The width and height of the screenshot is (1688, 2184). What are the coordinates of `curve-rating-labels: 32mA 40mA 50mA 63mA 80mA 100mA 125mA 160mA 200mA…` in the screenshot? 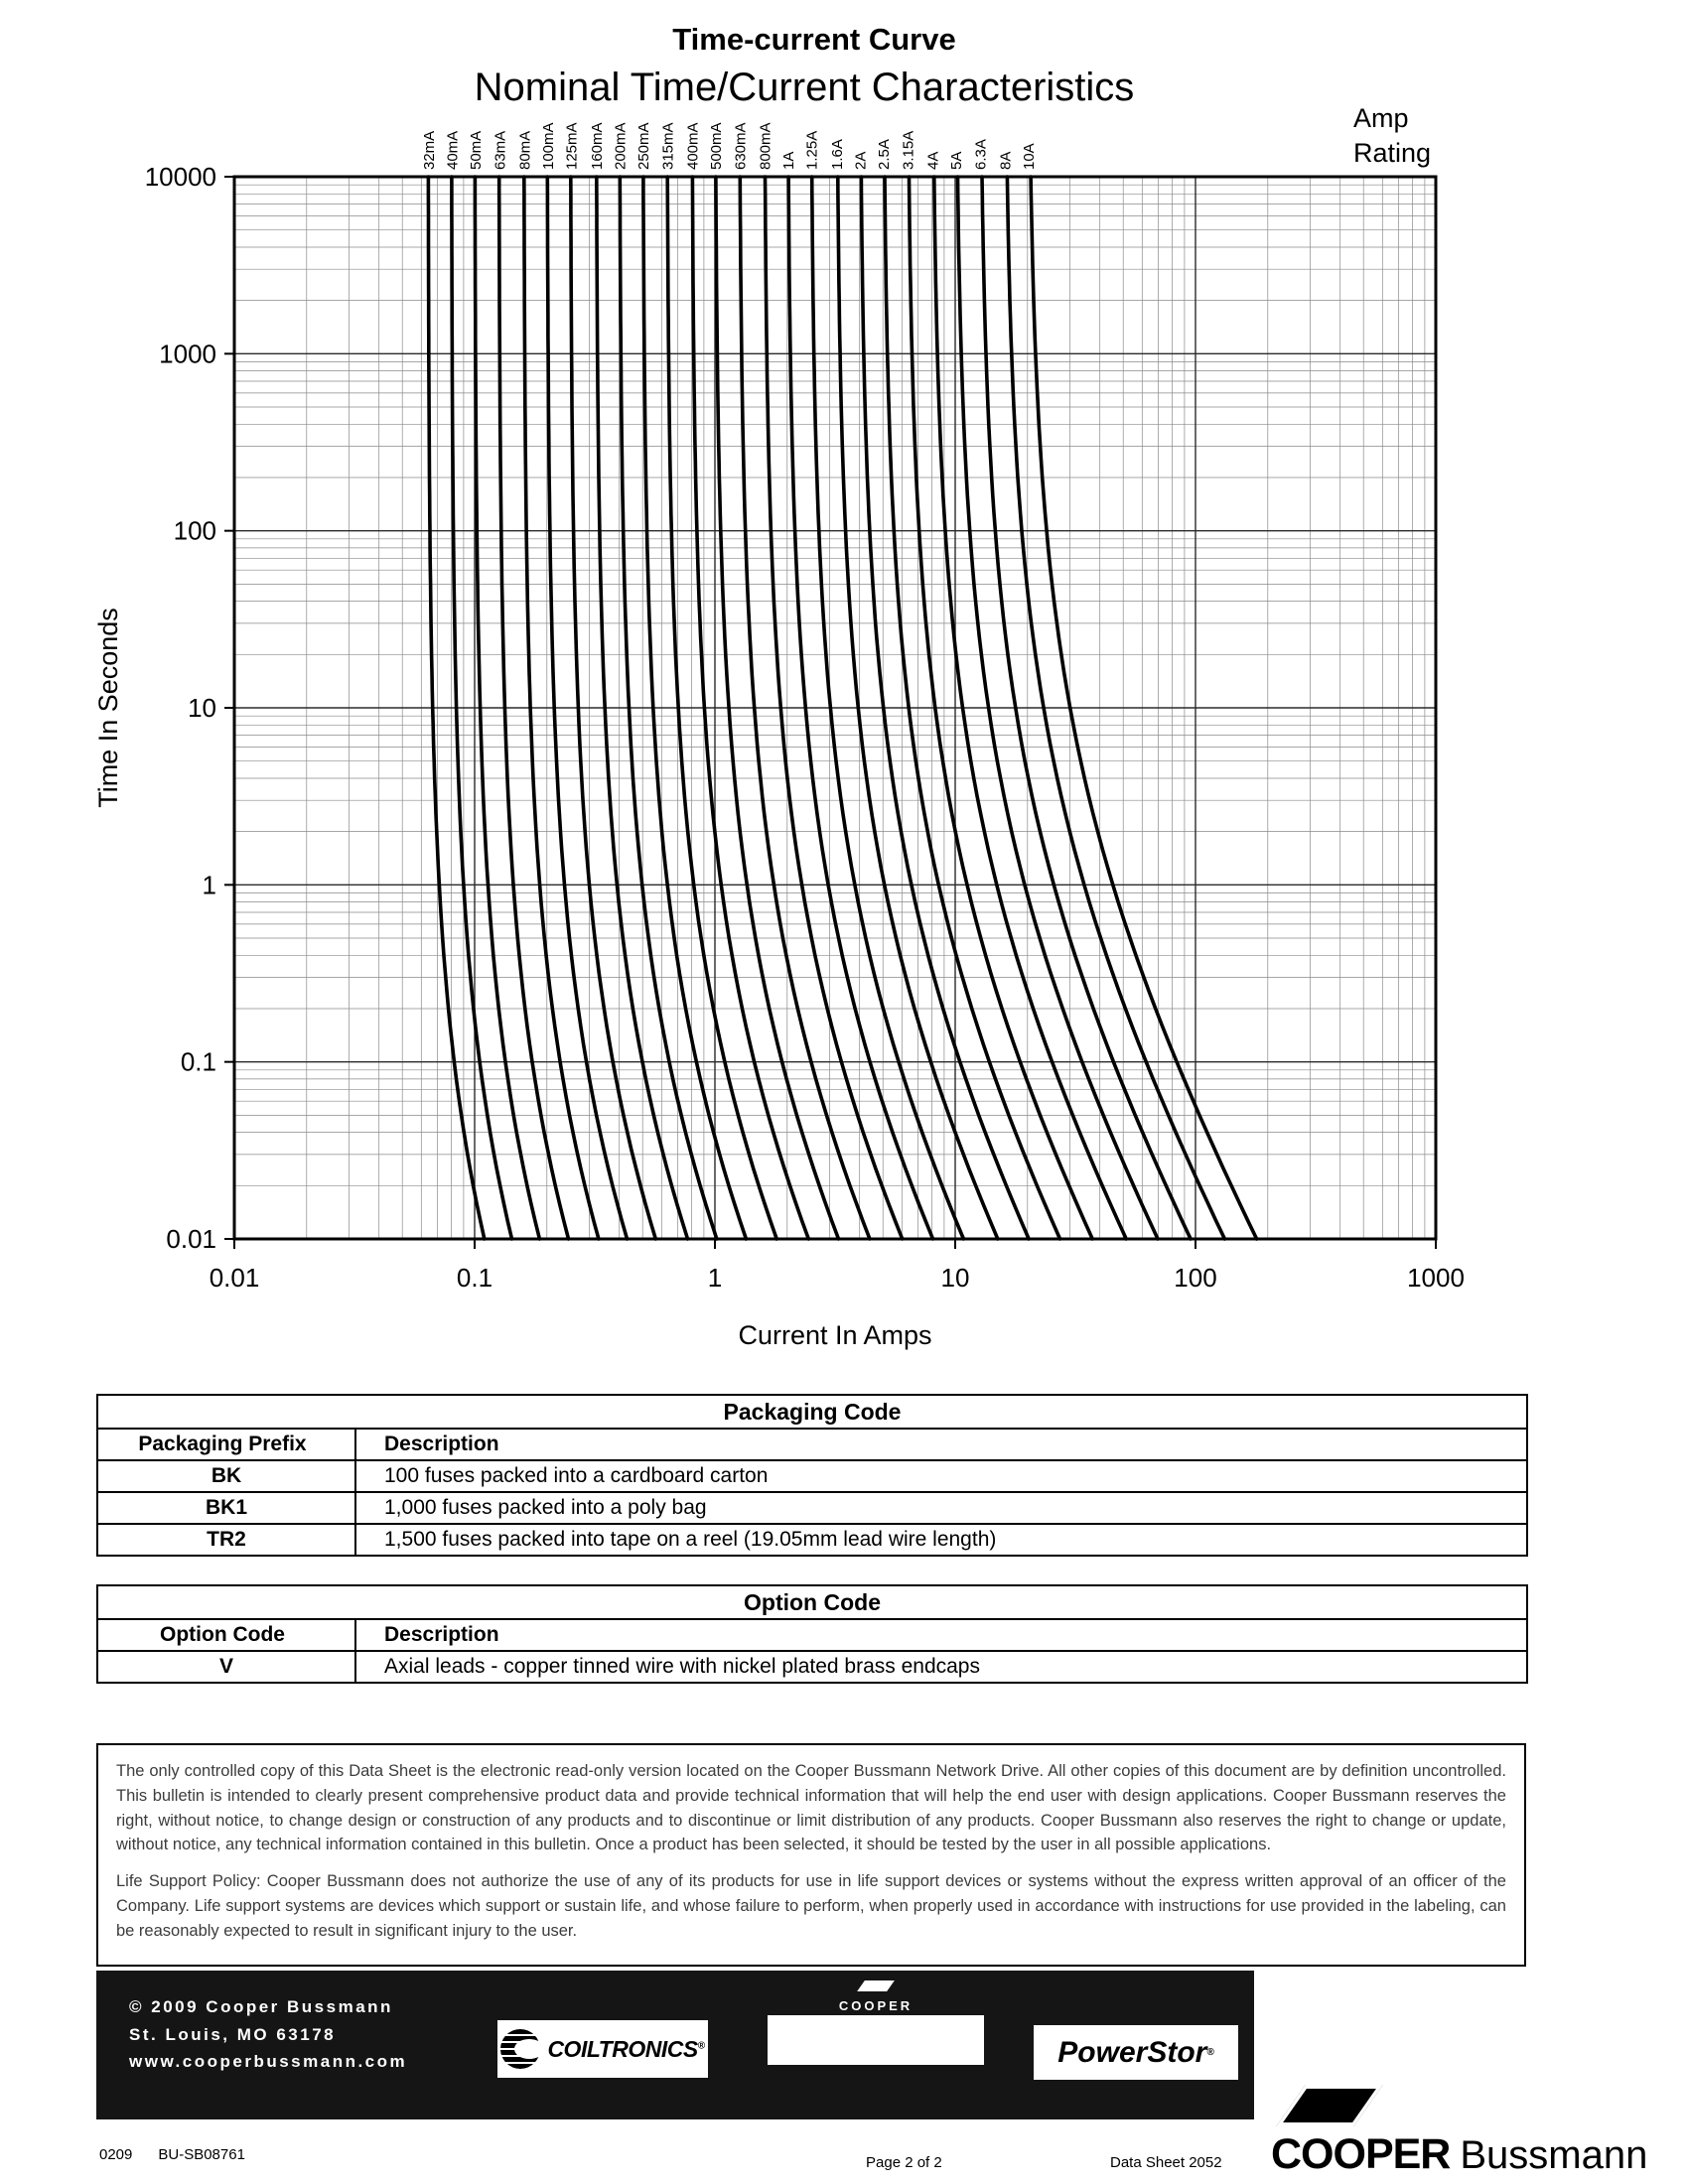 It's located at (729, 146).